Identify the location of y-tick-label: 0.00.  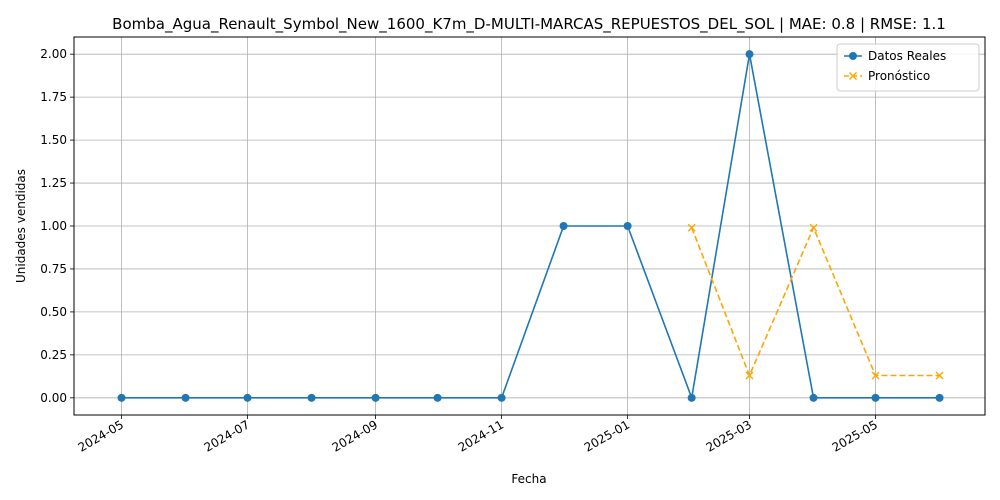
(53, 398).